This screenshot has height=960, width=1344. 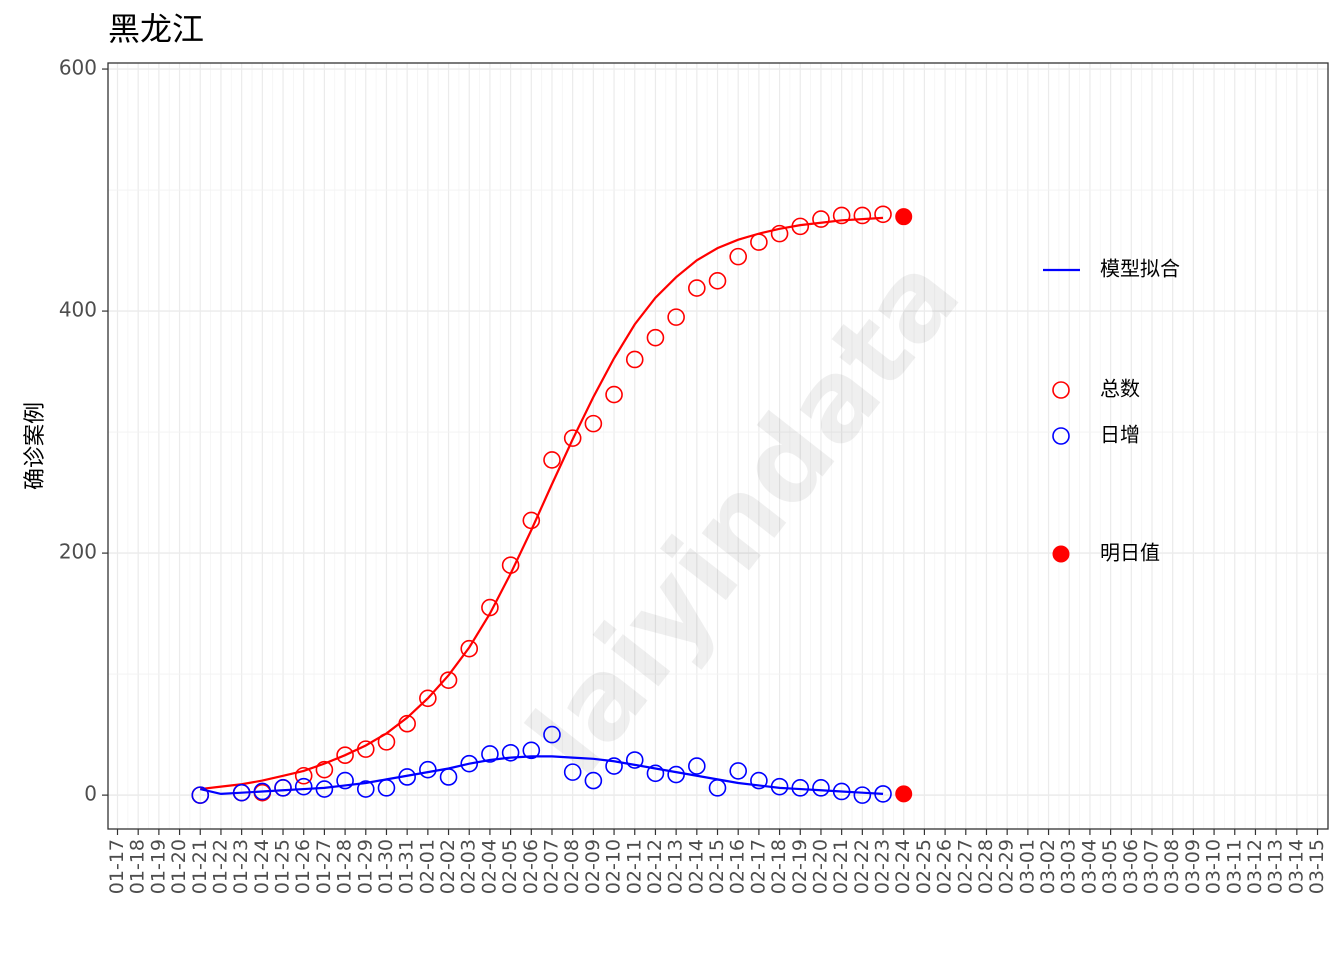 What do you see at coordinates (117, 866) in the screenshot?
I see `x-tick-label: 01-17` at bounding box center [117, 866].